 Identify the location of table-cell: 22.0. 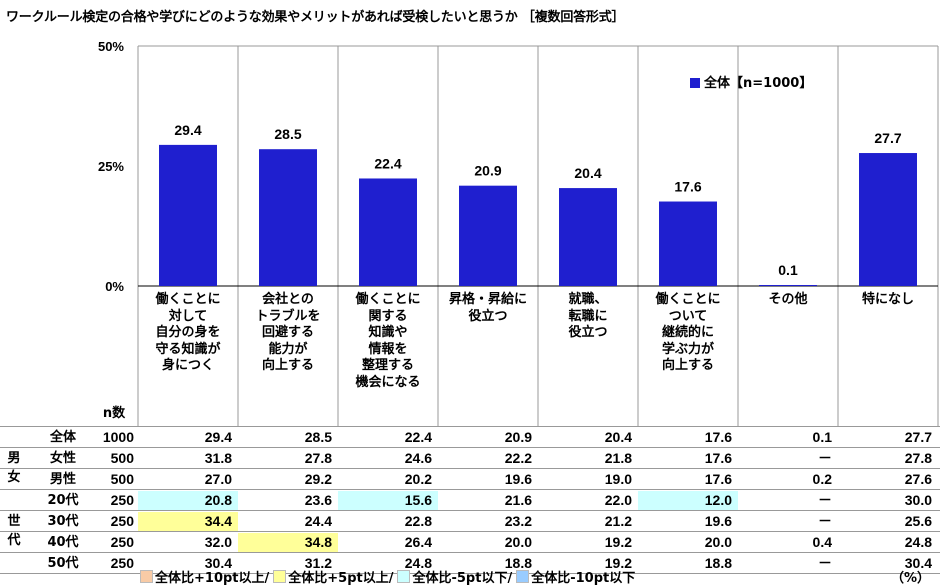
(618, 500).